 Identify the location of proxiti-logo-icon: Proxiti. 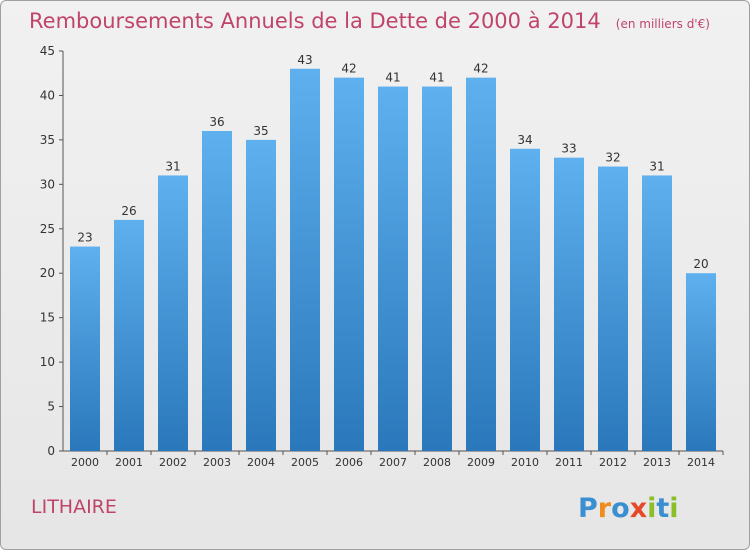
(628, 508).